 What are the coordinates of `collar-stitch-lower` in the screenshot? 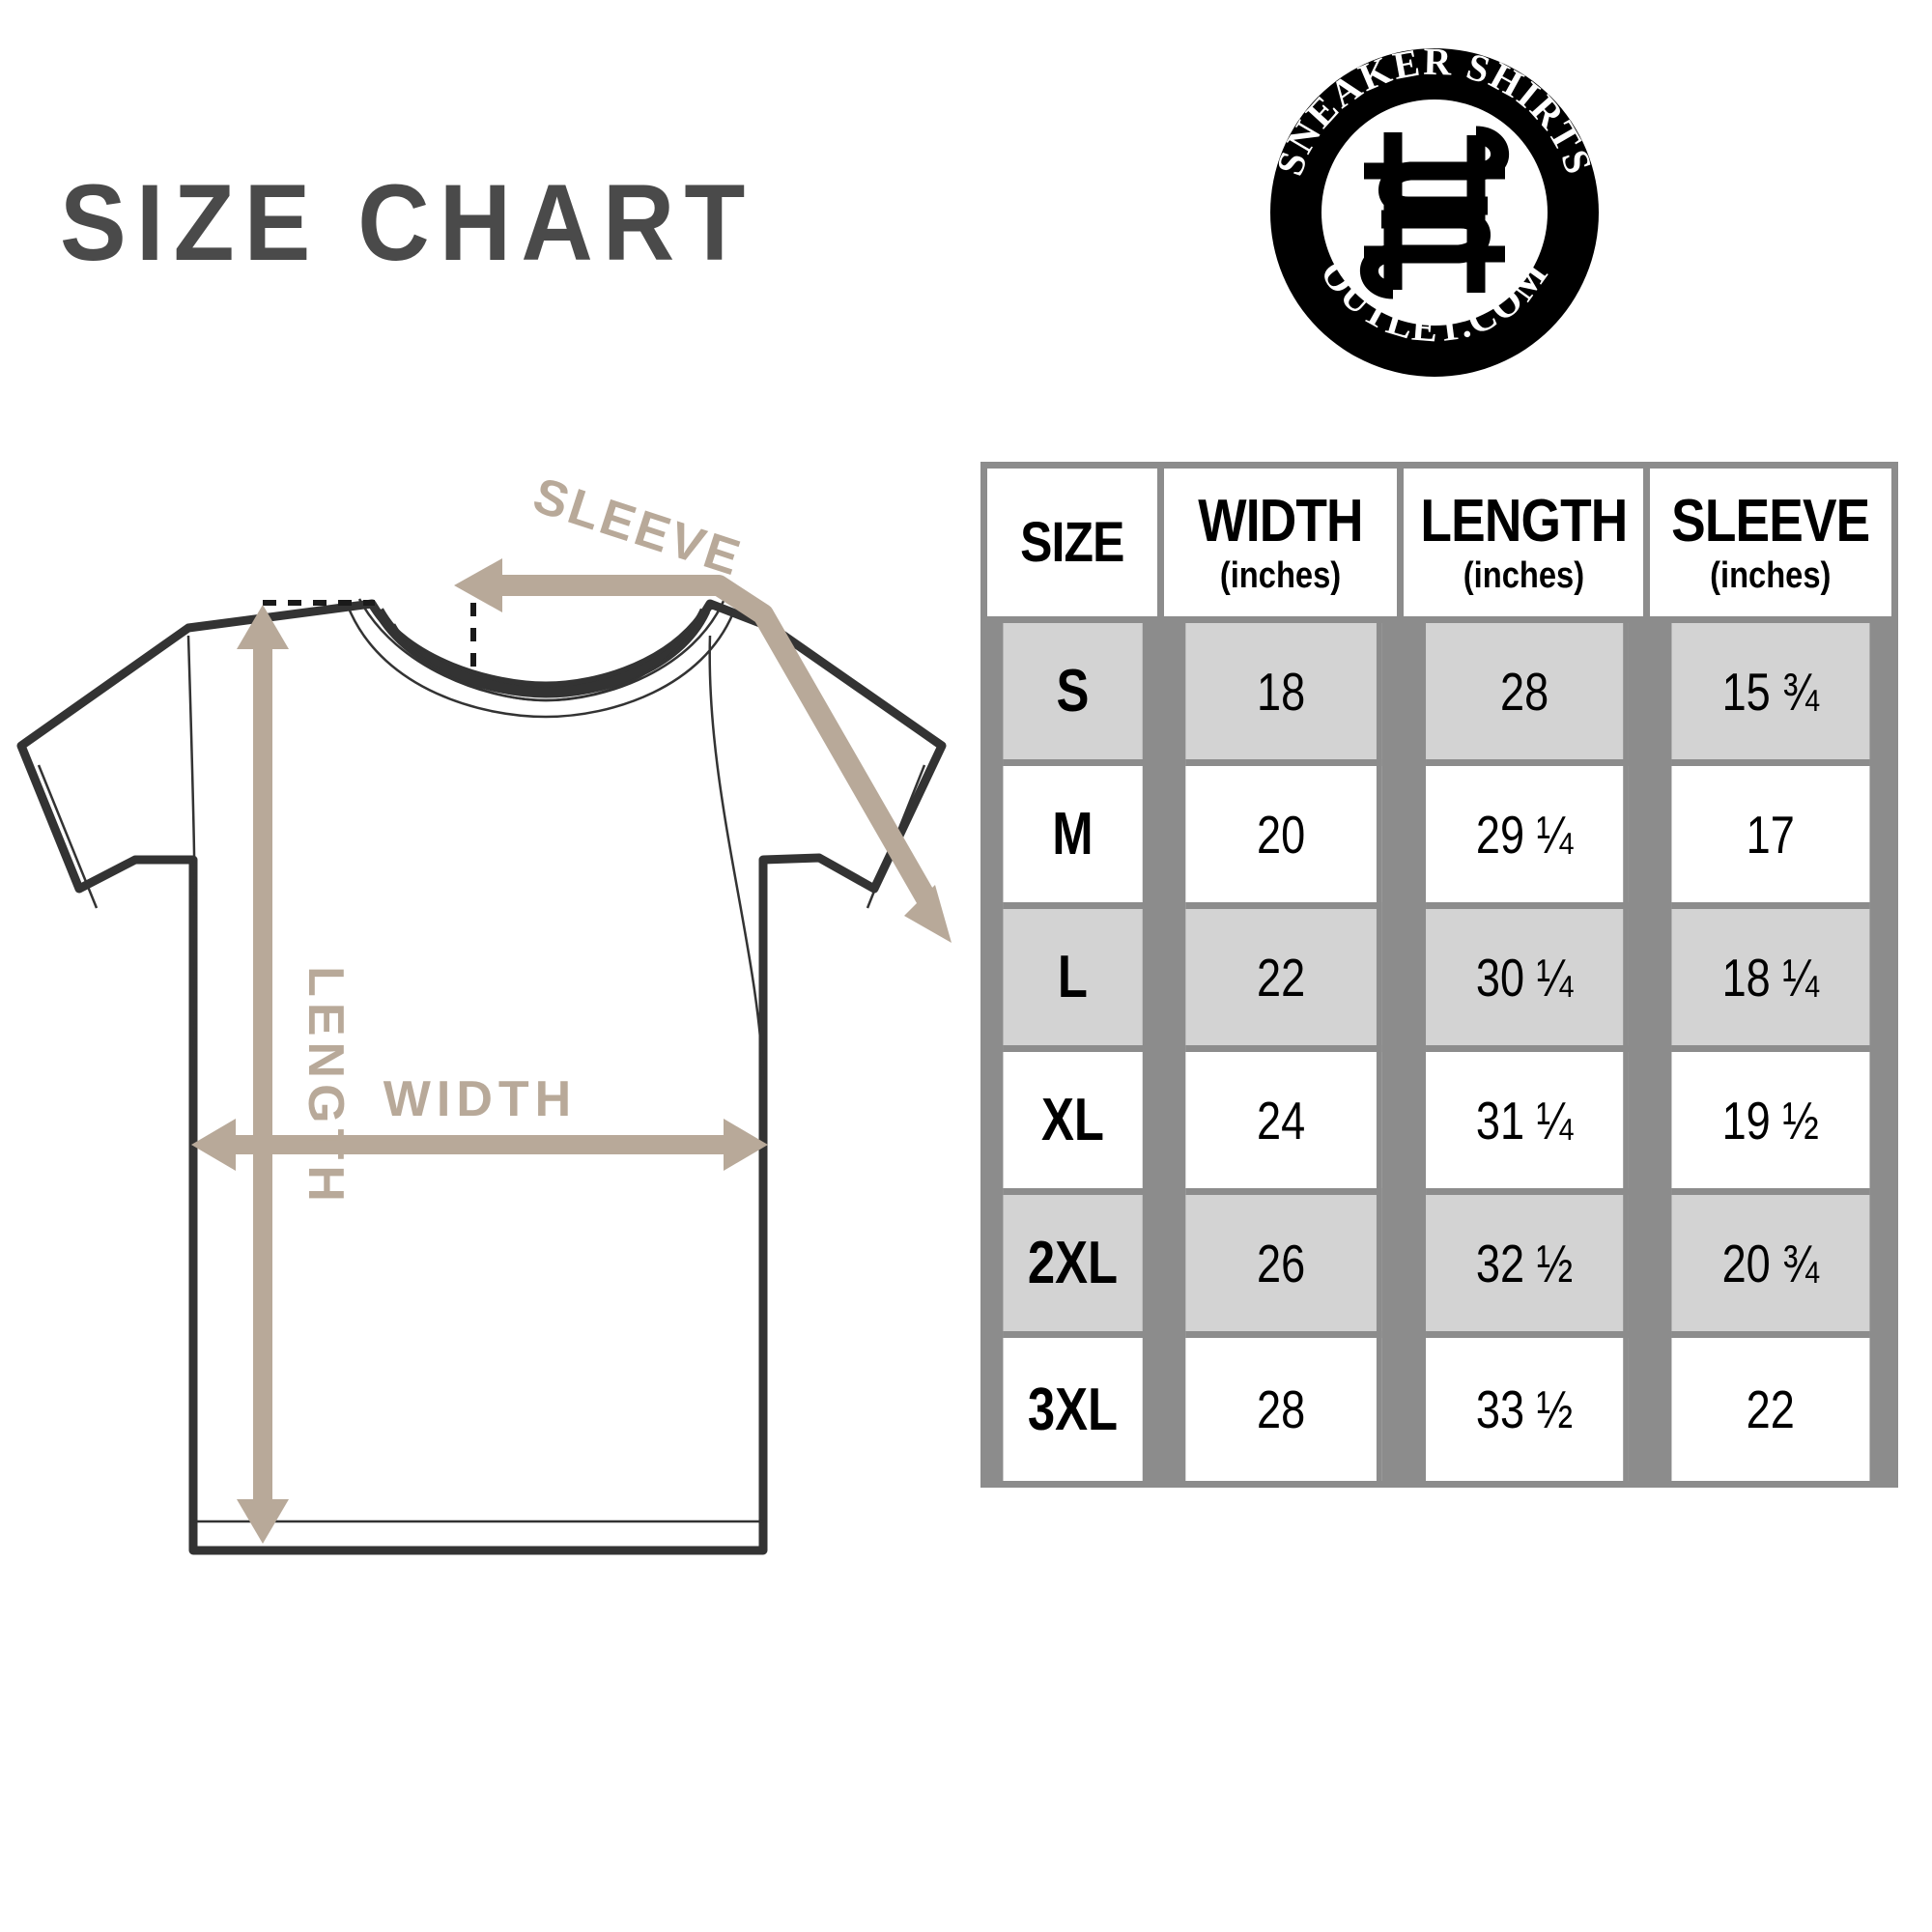 It's located at (542, 664).